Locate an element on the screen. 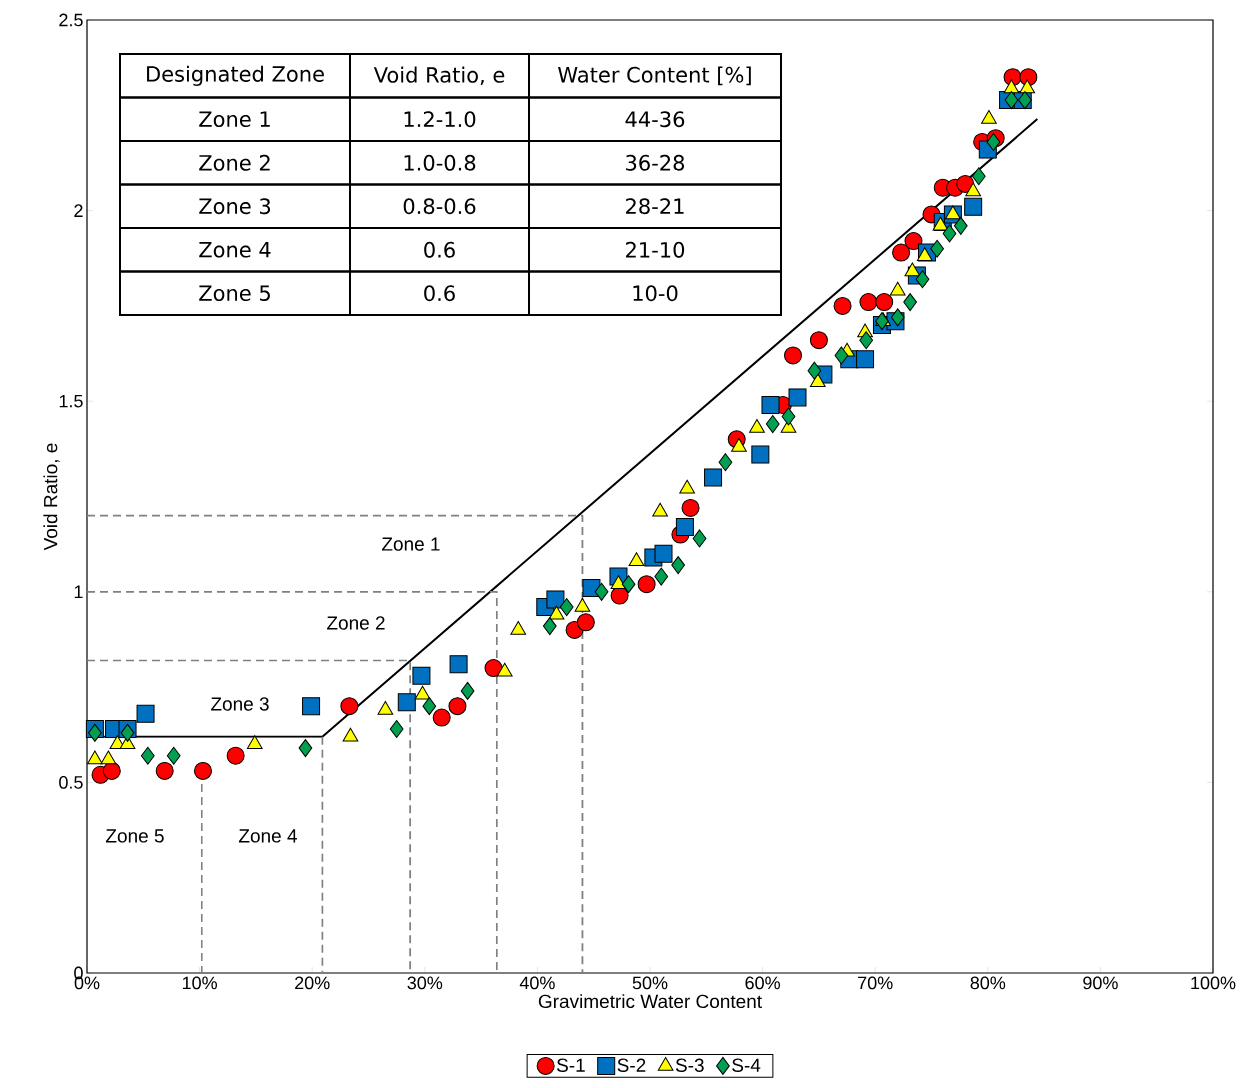 The height and width of the screenshot is (1088, 1251). x-axis-title: Gravimetric Water Content is located at coordinates (650, 1001).